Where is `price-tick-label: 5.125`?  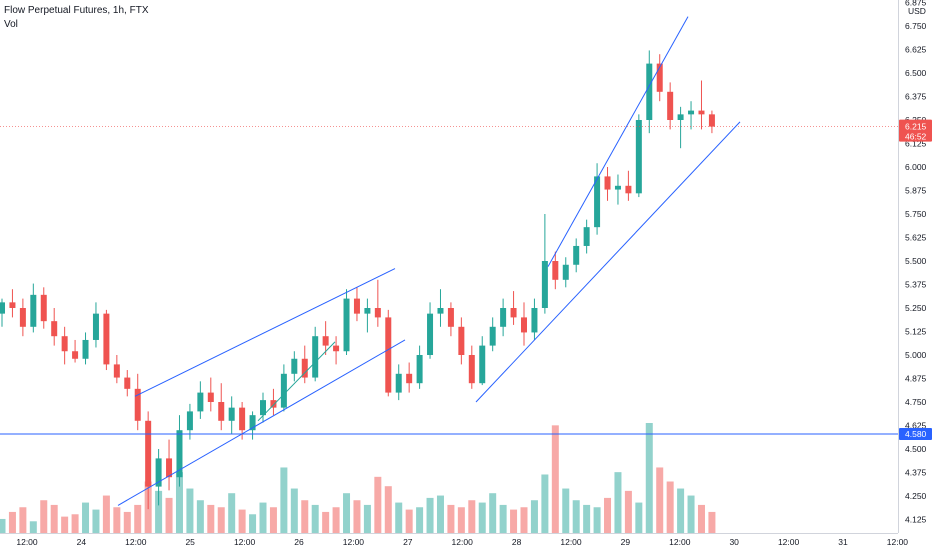 price-tick-label: 5.125 is located at coordinates (916, 332).